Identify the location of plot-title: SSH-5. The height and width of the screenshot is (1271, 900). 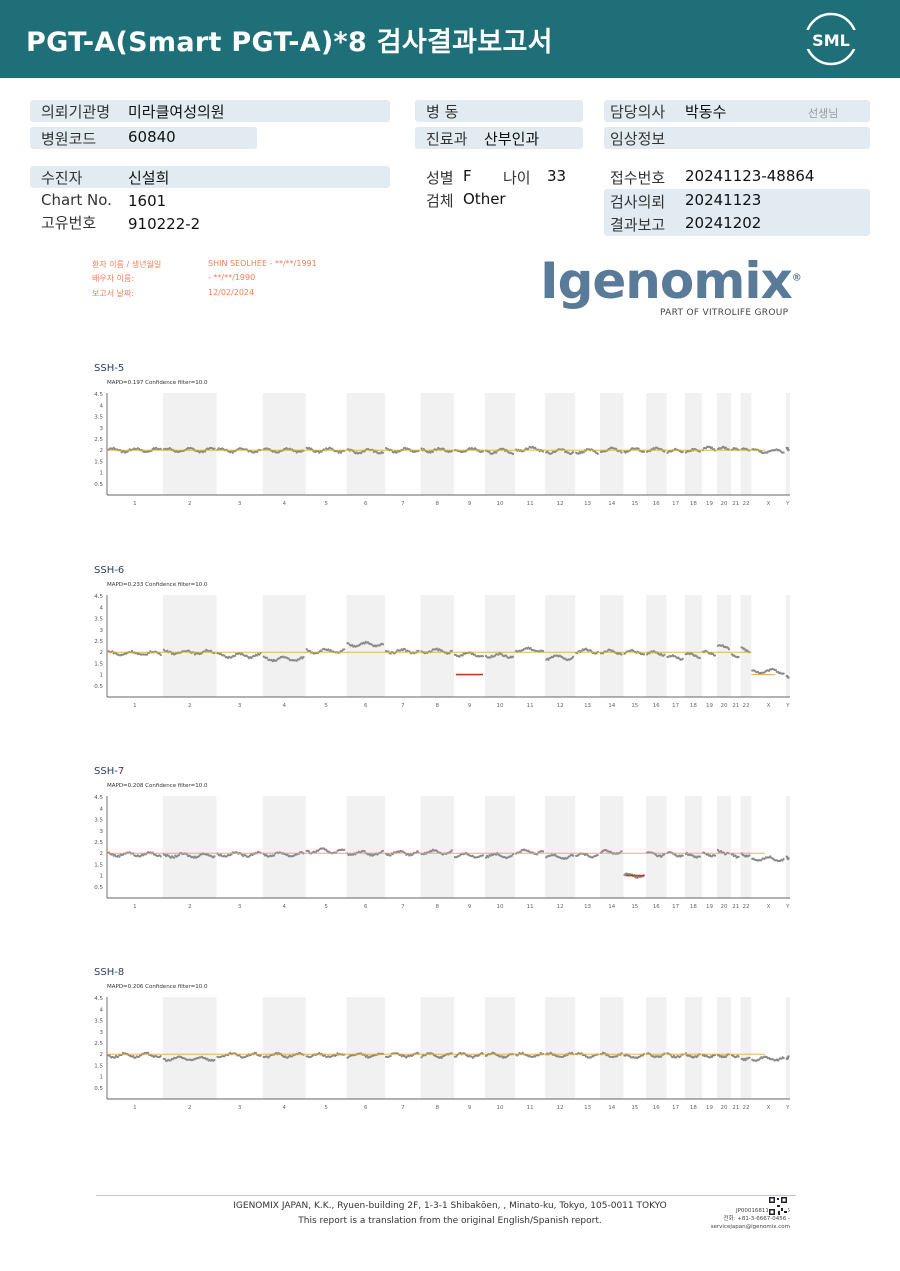
(109, 368).